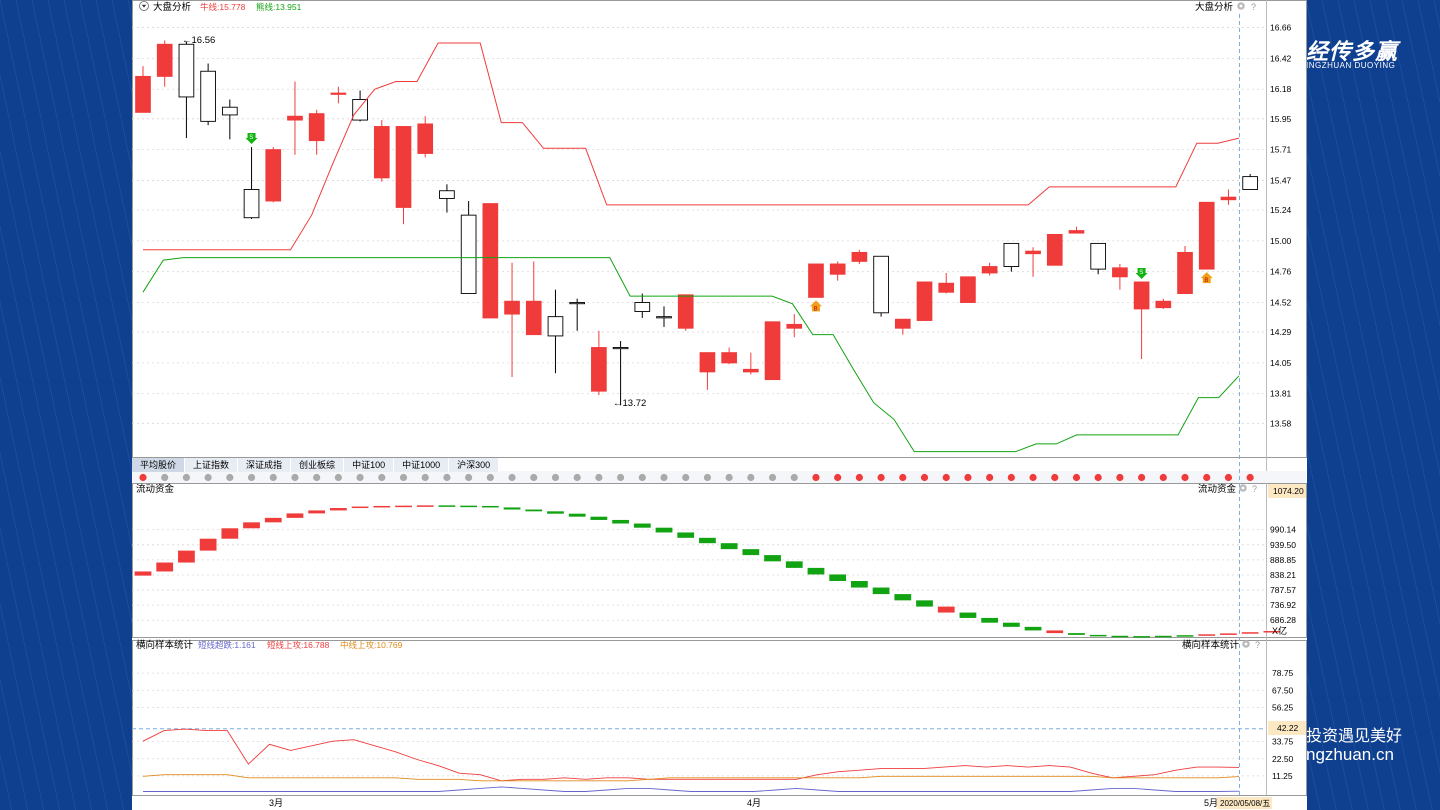  I want to click on tab-chinext-index: 创业板综, so click(318, 465).